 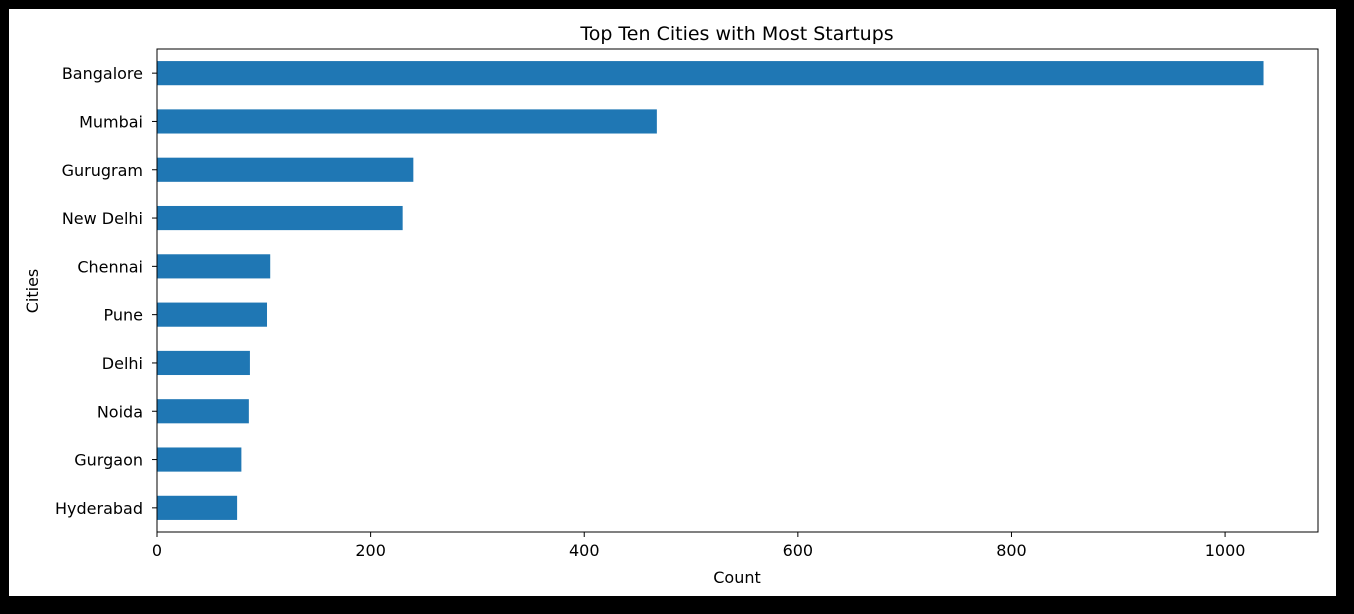 I want to click on y-tick-label: New Delhi, so click(x=102, y=218).